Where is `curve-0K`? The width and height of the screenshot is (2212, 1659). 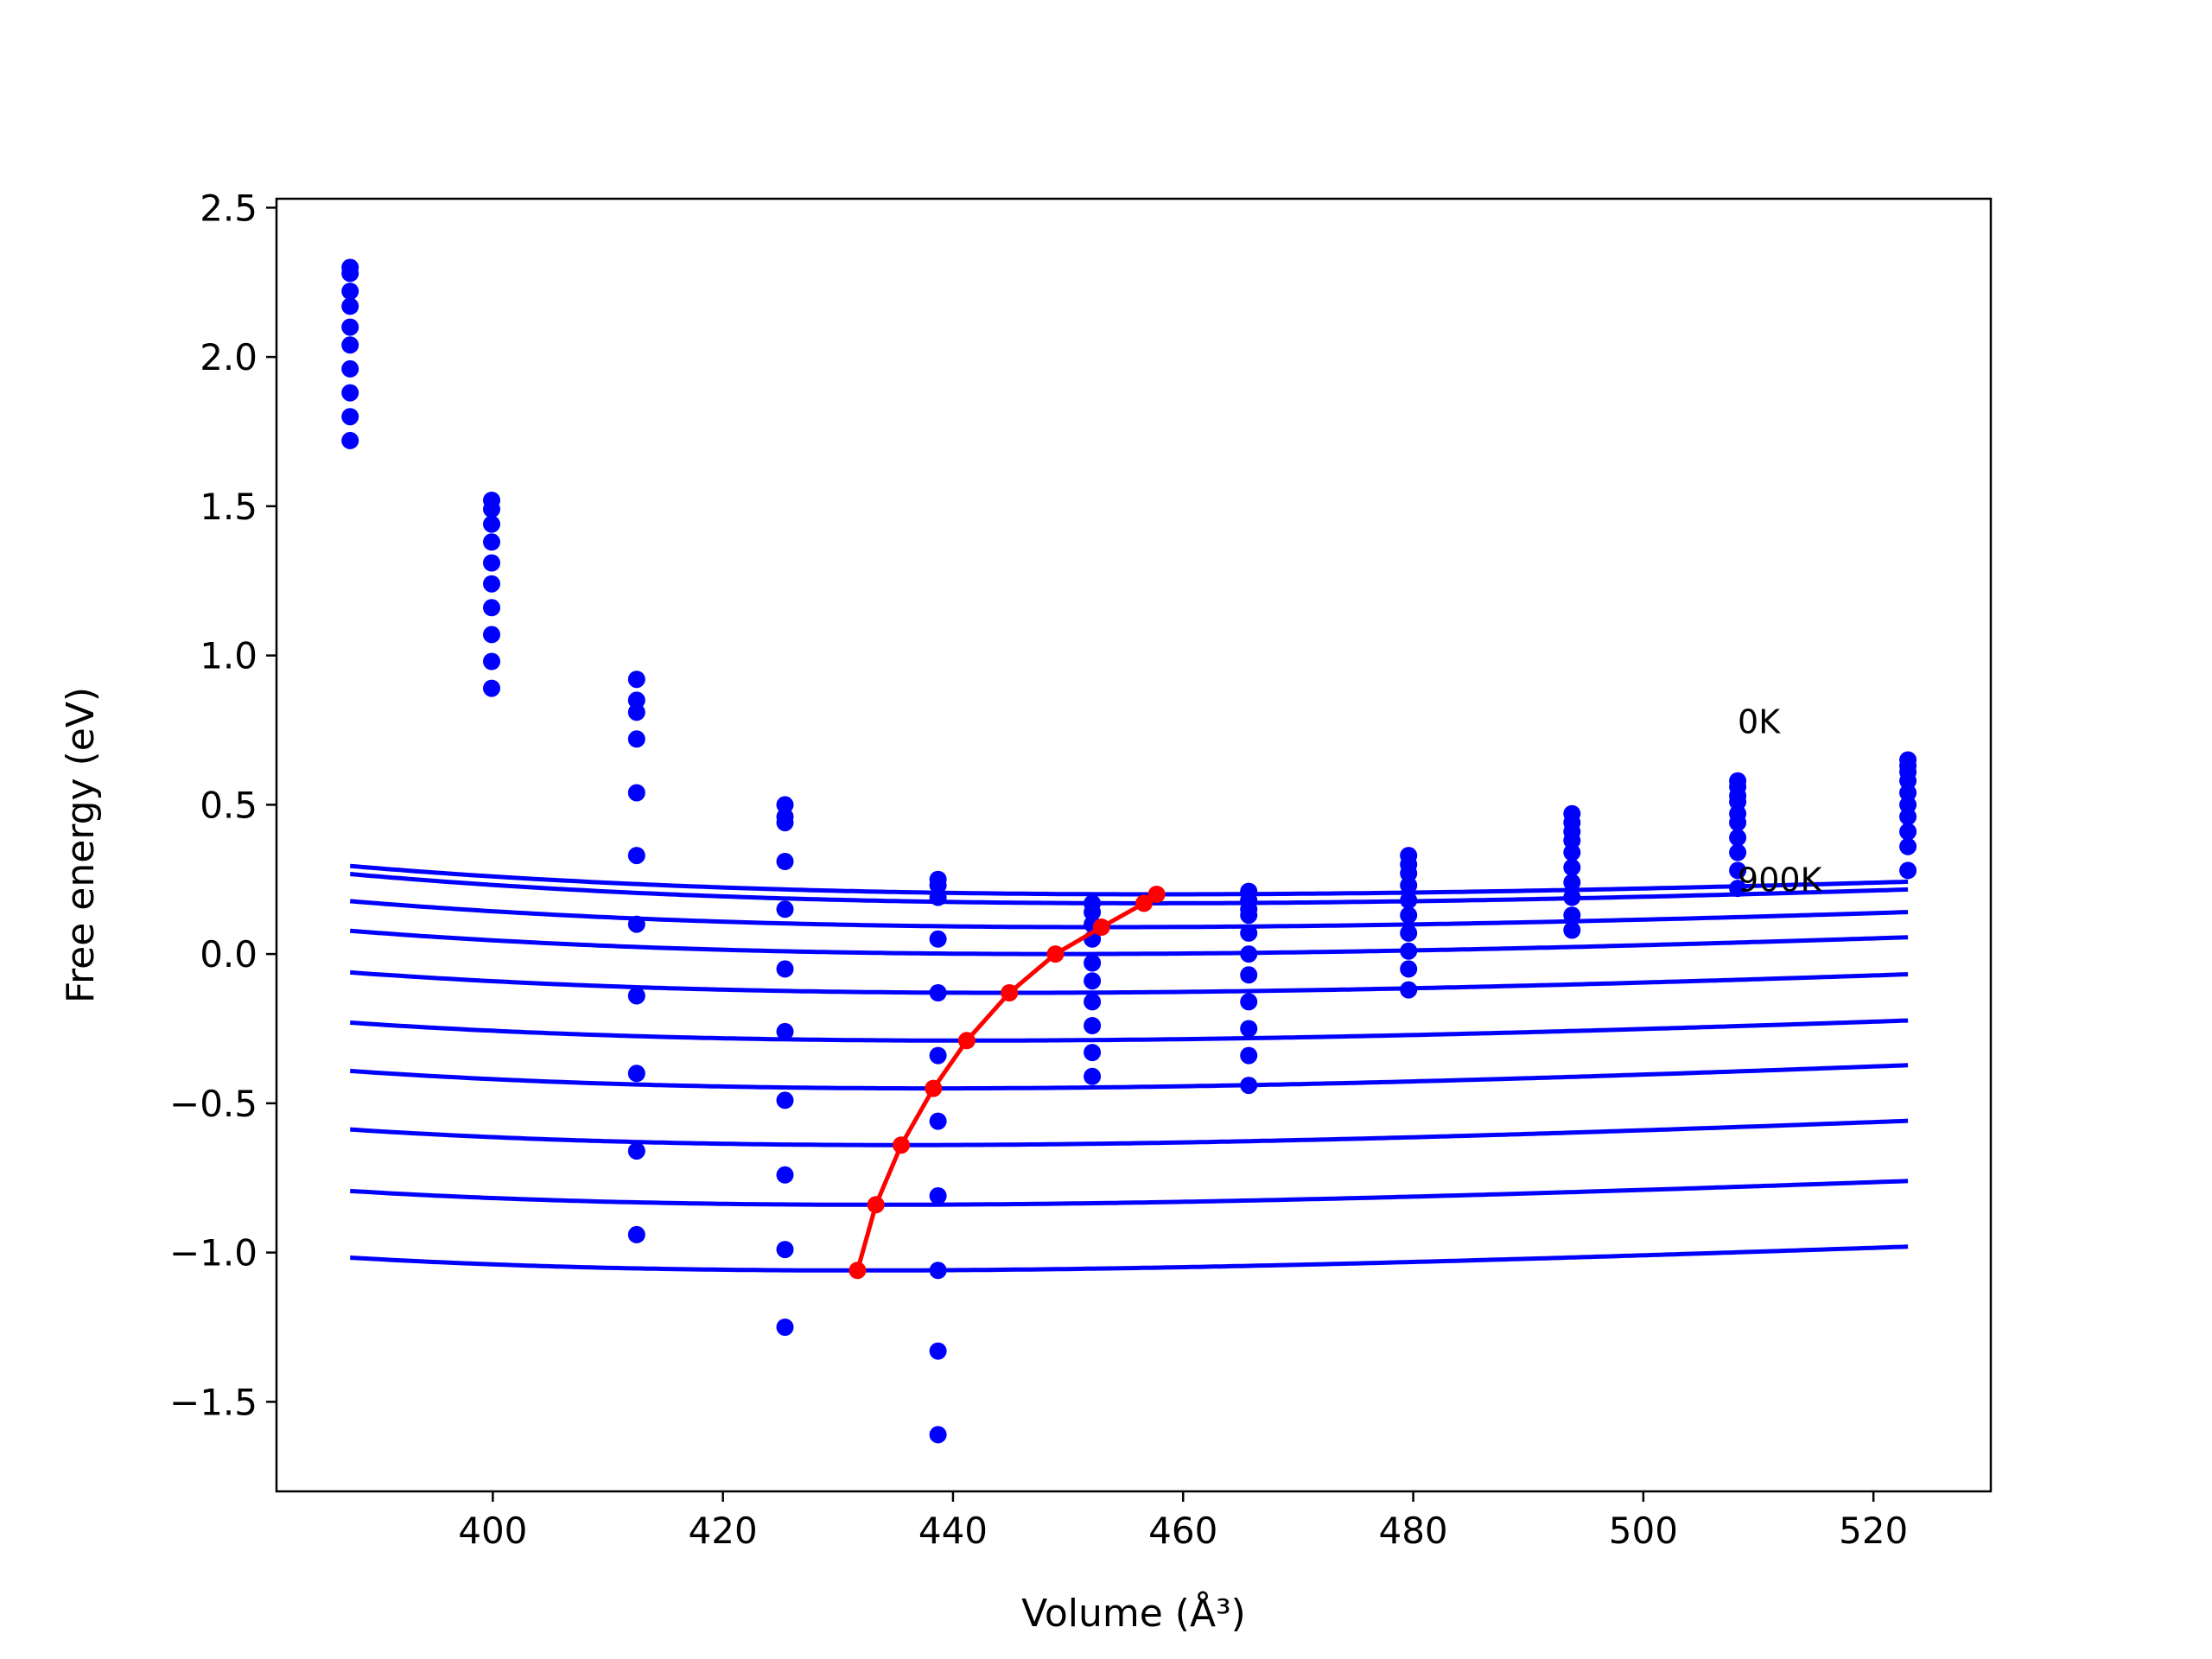 curve-0K is located at coordinates (1129, 880).